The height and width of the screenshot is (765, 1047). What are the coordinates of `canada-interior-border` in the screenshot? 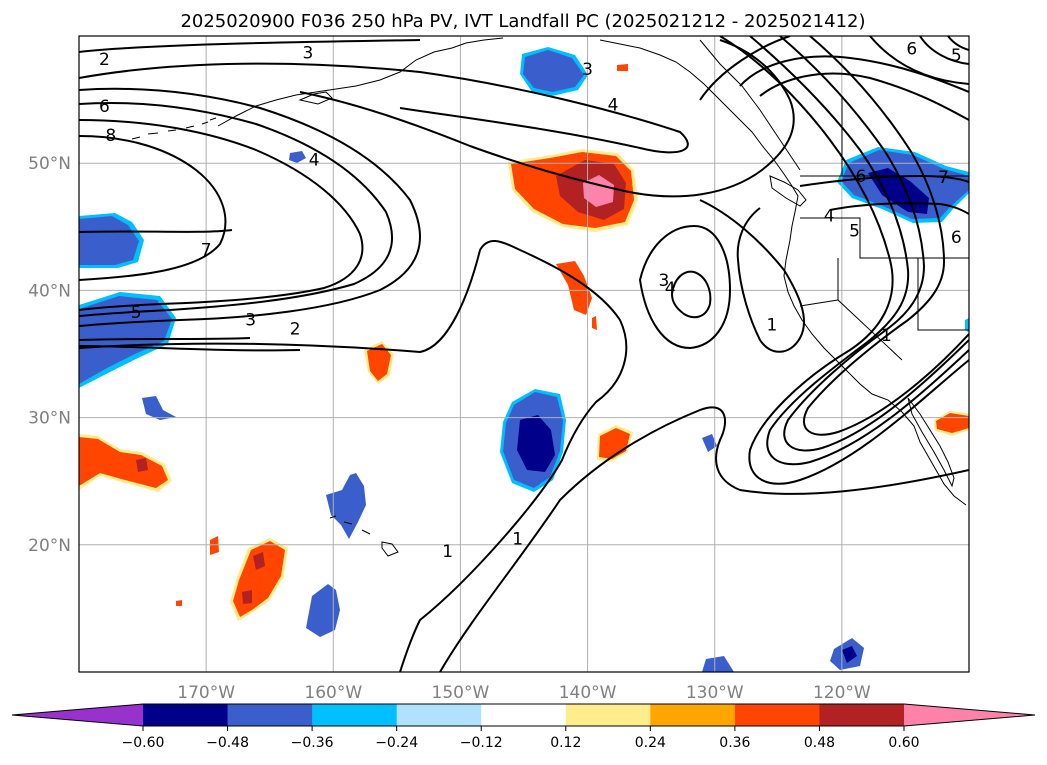 It's located at (771, 107).